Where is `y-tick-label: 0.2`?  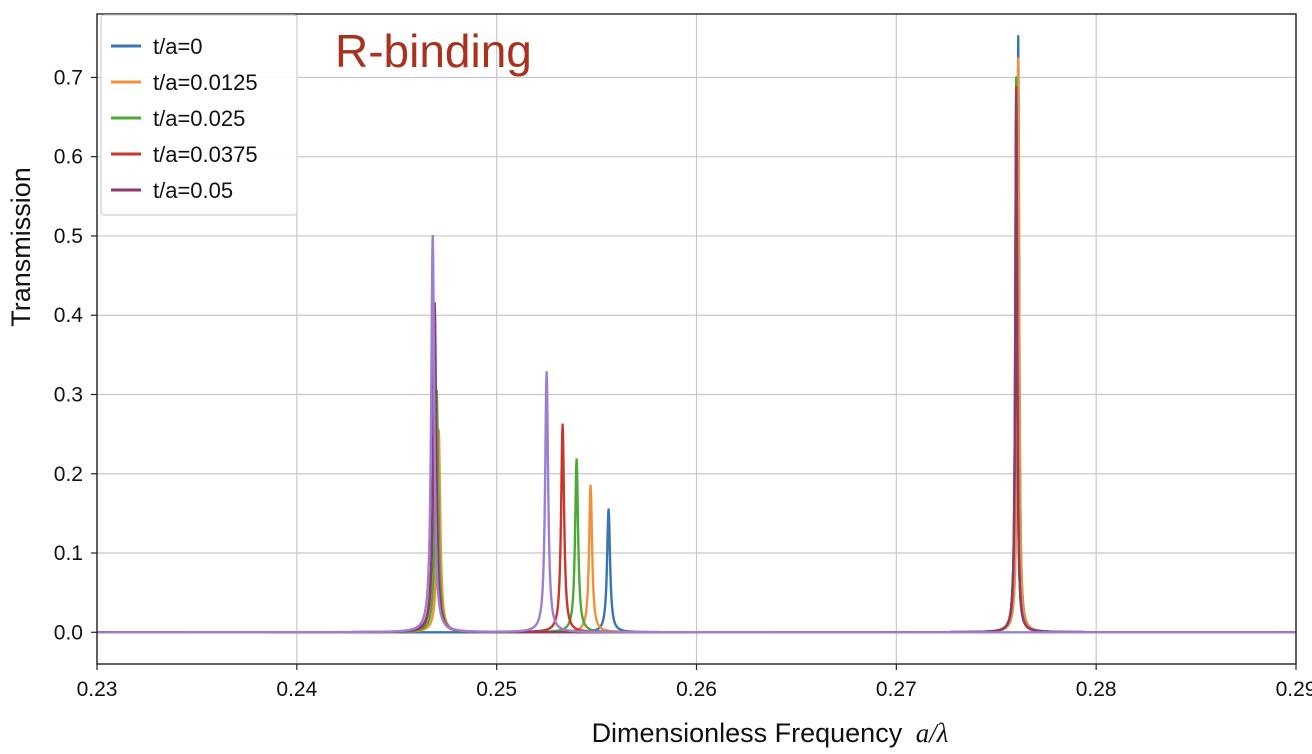
y-tick-label: 0.2 is located at coordinates (68, 474).